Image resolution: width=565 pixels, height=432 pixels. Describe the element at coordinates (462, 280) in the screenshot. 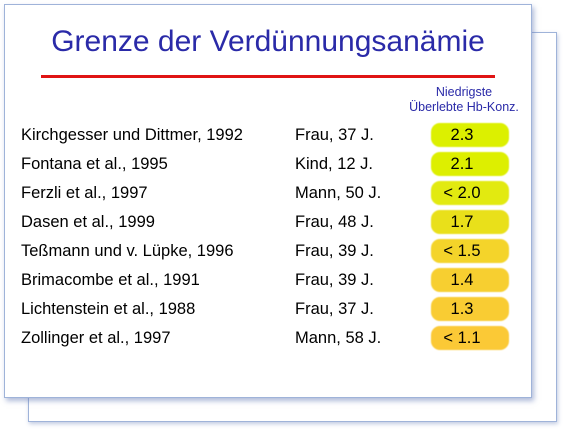

I see `hb-value: 1.4` at that location.